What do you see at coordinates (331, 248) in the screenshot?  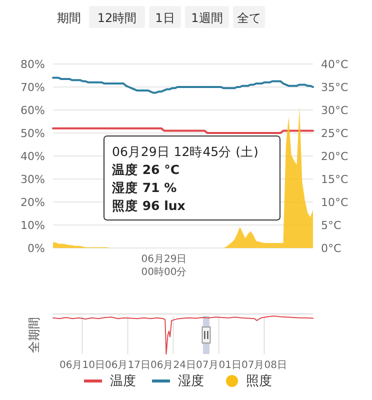 I see `y2-tick-label: 0°C` at bounding box center [331, 248].